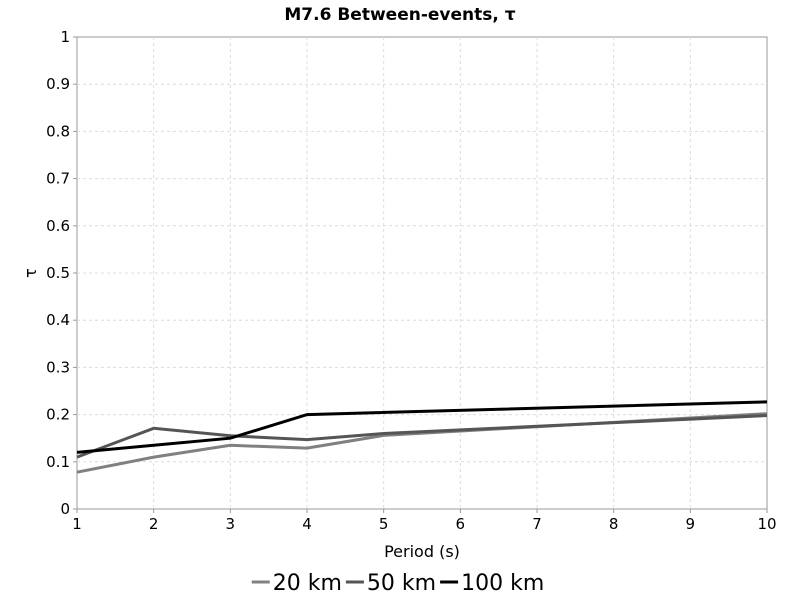 Image resolution: width=800 pixels, height=600 pixels. I want to click on y-axis-label: τ, so click(30, 273).